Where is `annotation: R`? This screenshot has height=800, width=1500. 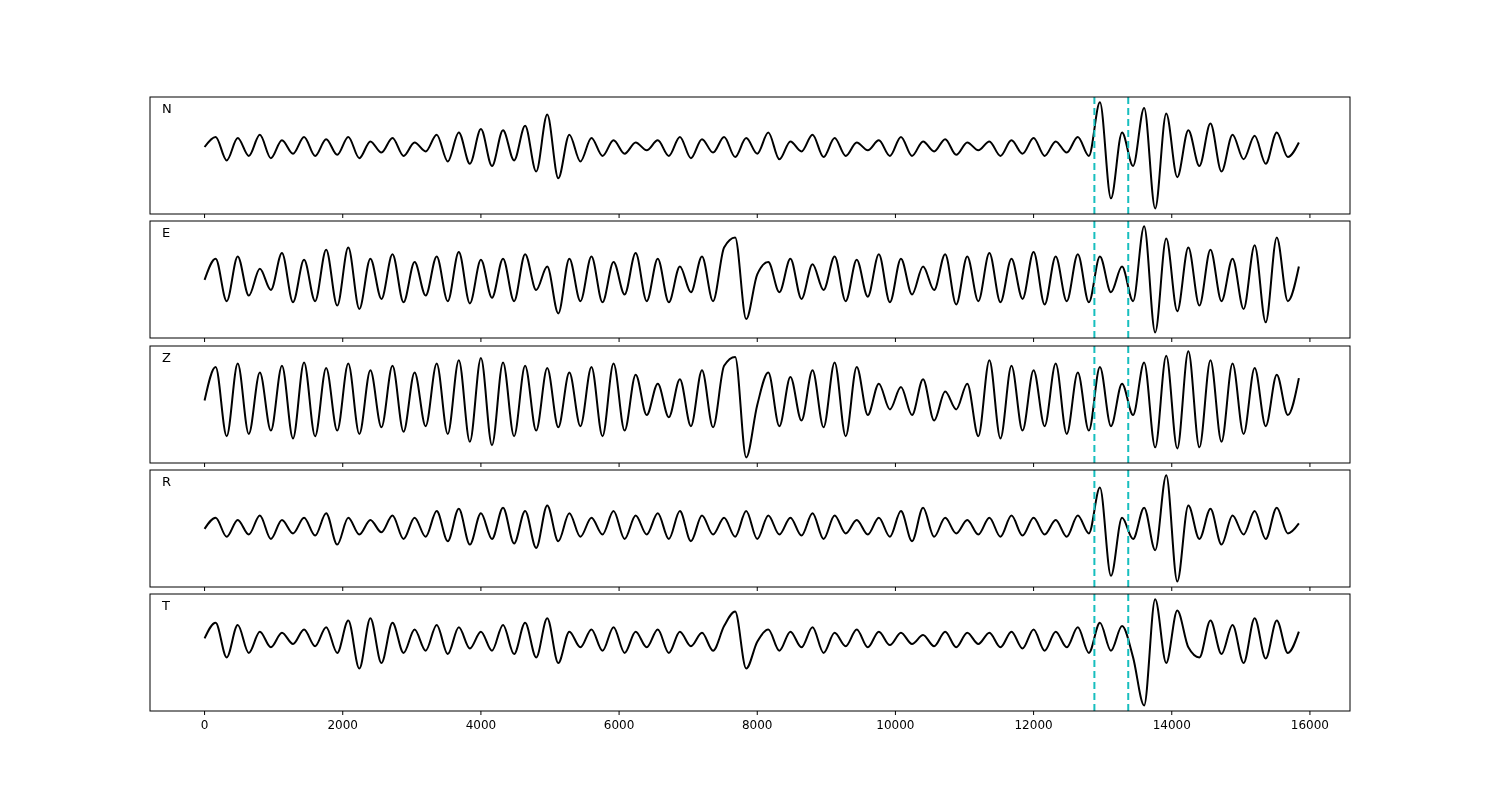
annotation: R is located at coordinates (167, 481).